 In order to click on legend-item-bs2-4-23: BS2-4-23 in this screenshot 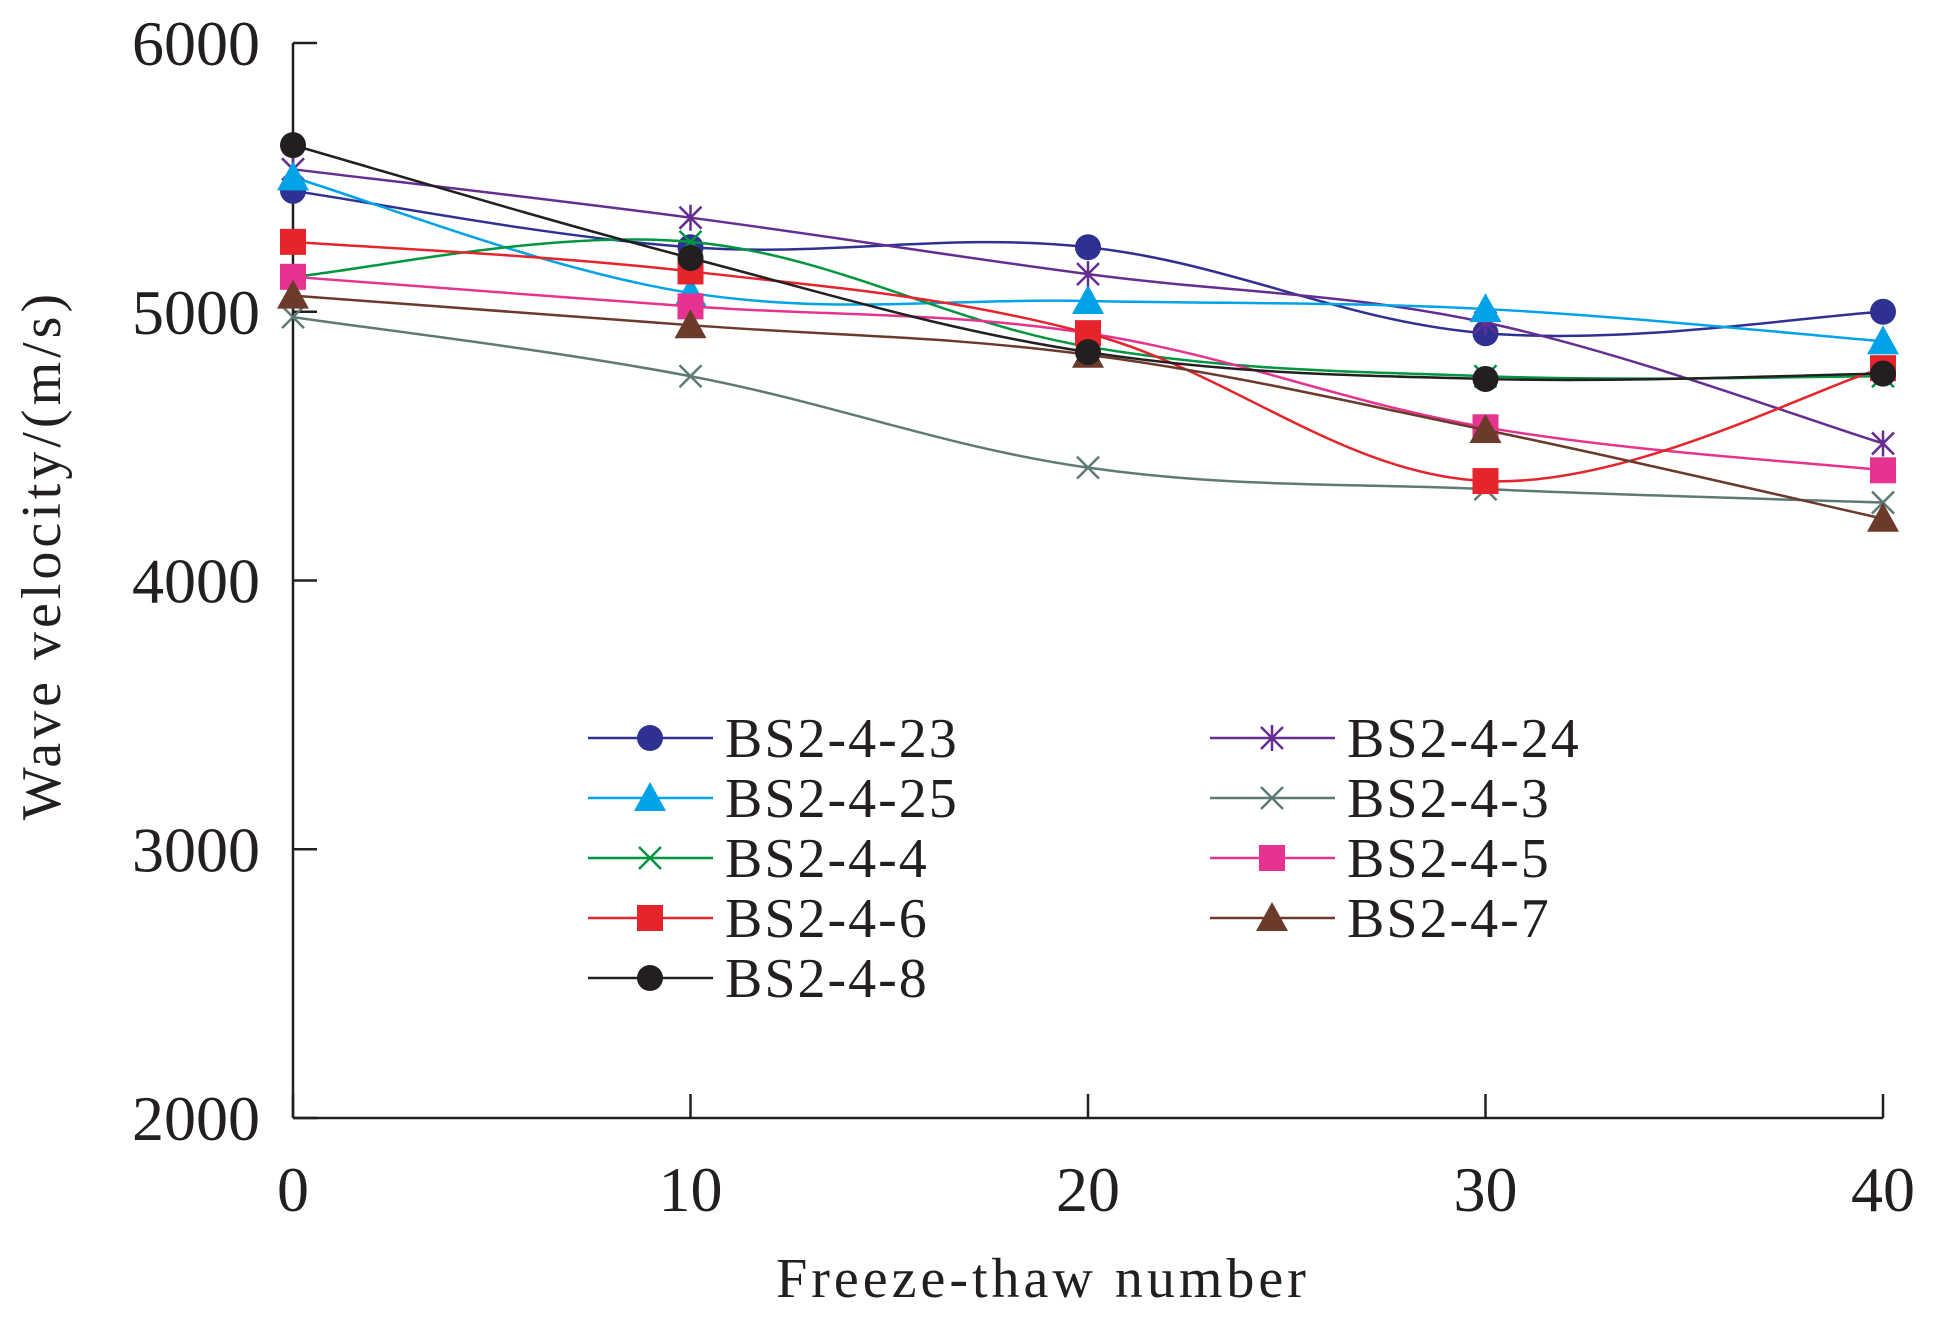, I will do `click(773, 739)`.